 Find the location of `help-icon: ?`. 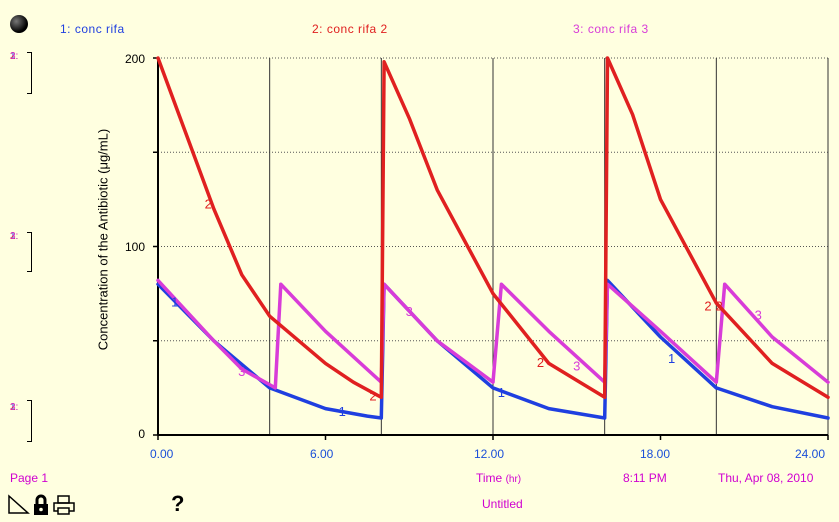

help-icon: ? is located at coordinates (178, 503).